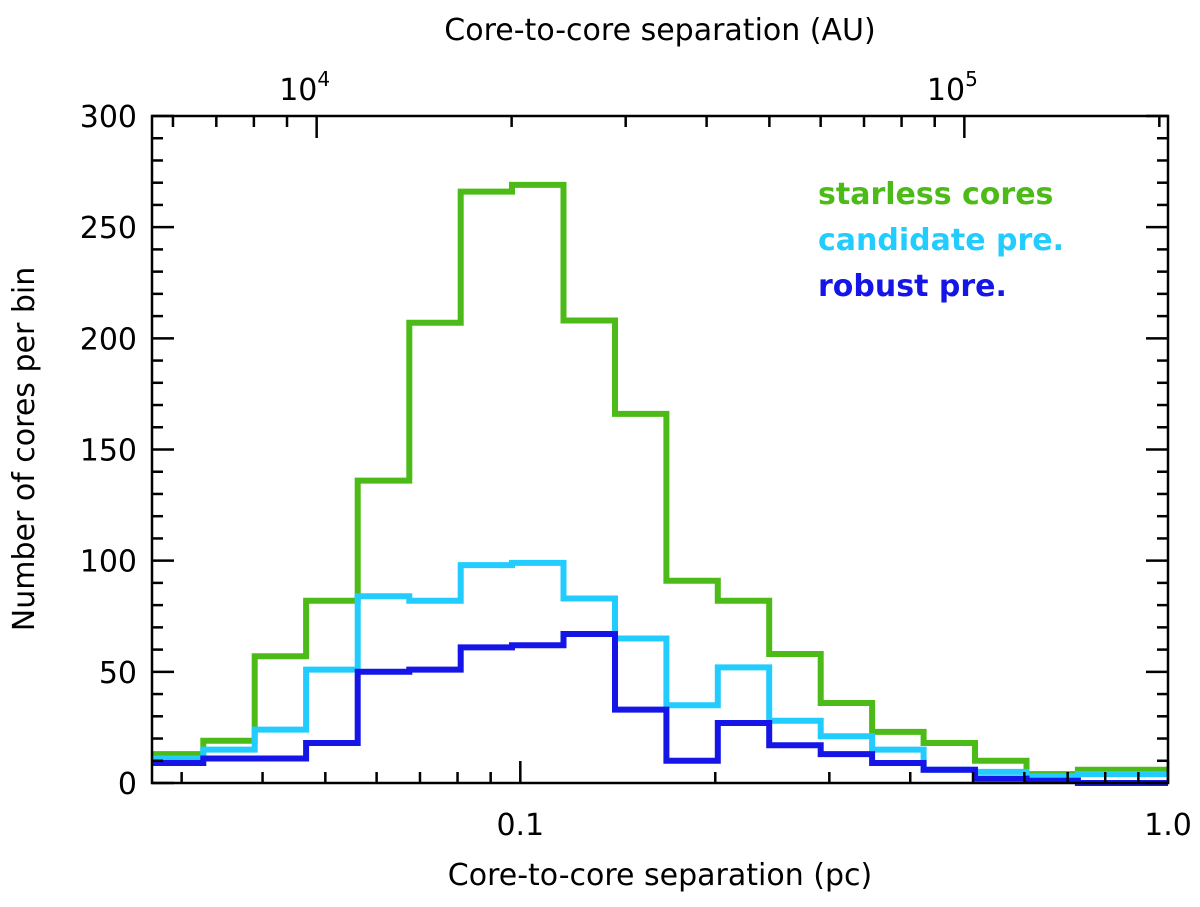  What do you see at coordinates (935, 194) in the screenshot?
I see `legend-item-1: starless cores` at bounding box center [935, 194].